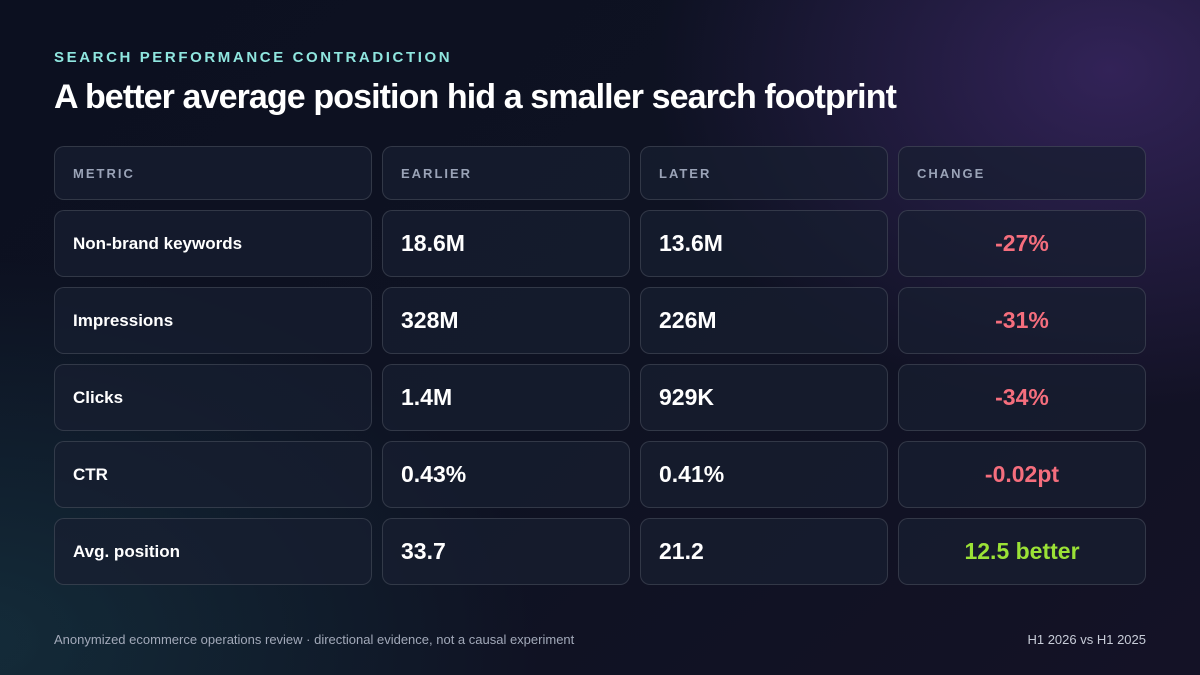  I want to click on metric-cell: Impressions, so click(213, 320).